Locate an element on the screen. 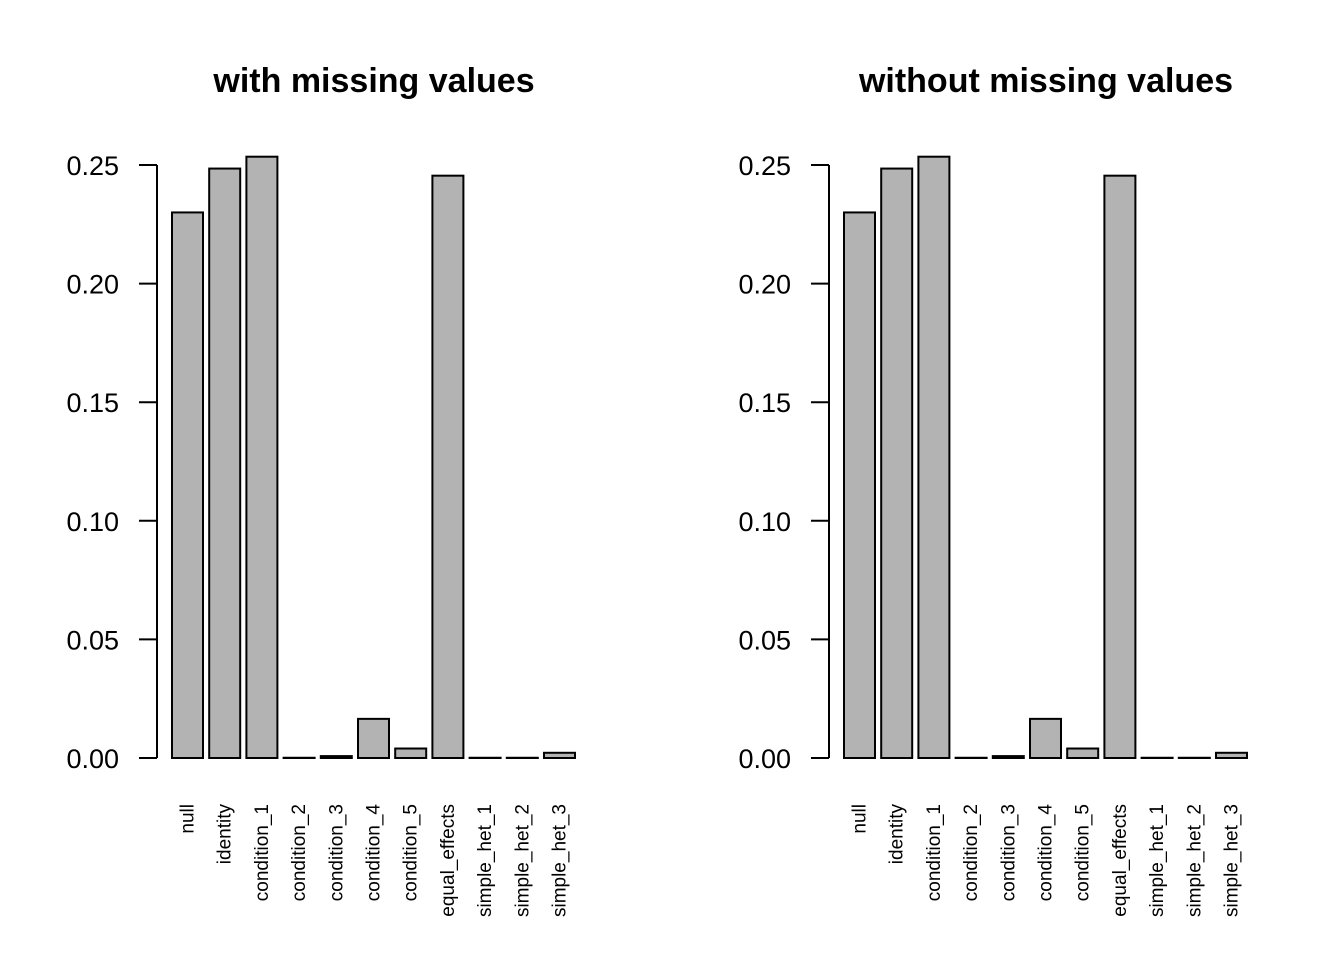 Image resolution: width=1344 pixels, height=960 pixels. chart-title: without missing values is located at coordinates (1045, 81).